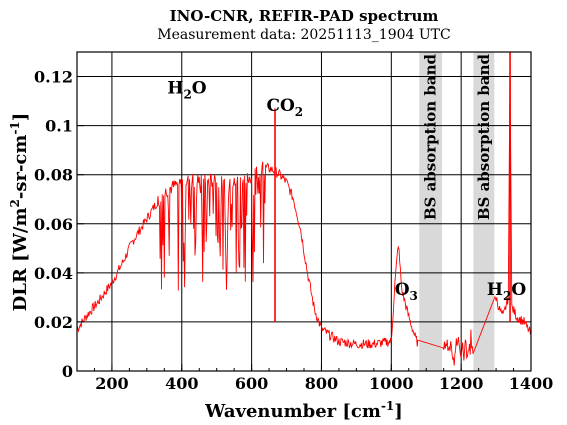  Describe the element at coordinates (303, 410) in the screenshot. I see `x-axis-label: Wavenumber [cm-1]` at that location.